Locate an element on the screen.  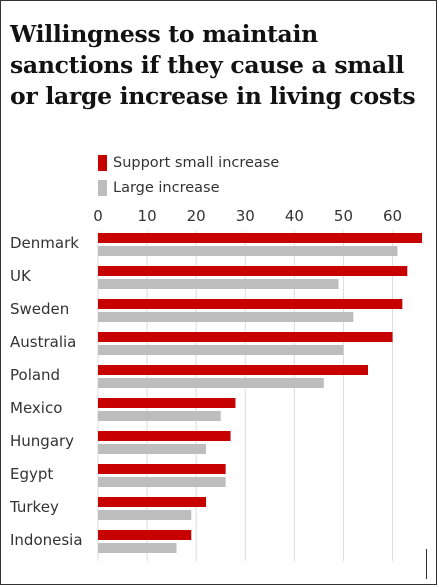
bar-egypt-large-increase is located at coordinates (162, 482).